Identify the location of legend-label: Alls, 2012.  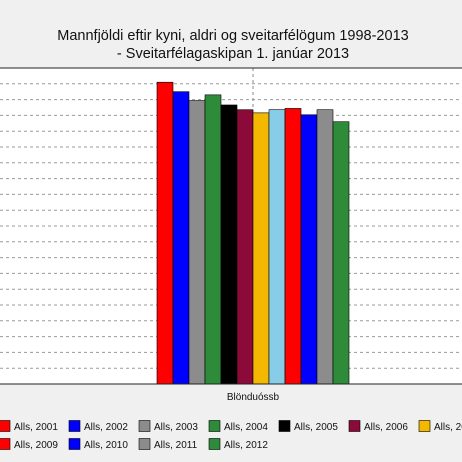
(246, 445).